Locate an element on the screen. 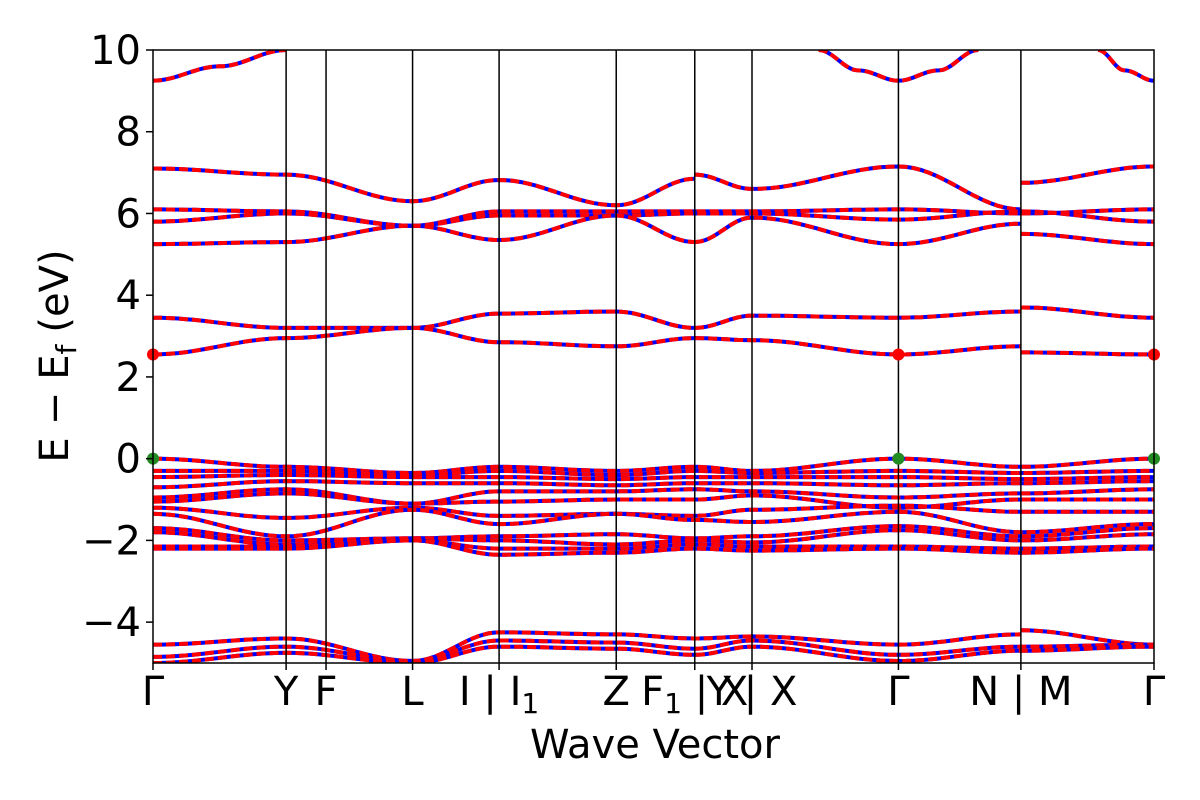 Image resolution: width=1200 pixels, height=800 pixels. x-tick-label-4: I | I1 is located at coordinates (499, 694).